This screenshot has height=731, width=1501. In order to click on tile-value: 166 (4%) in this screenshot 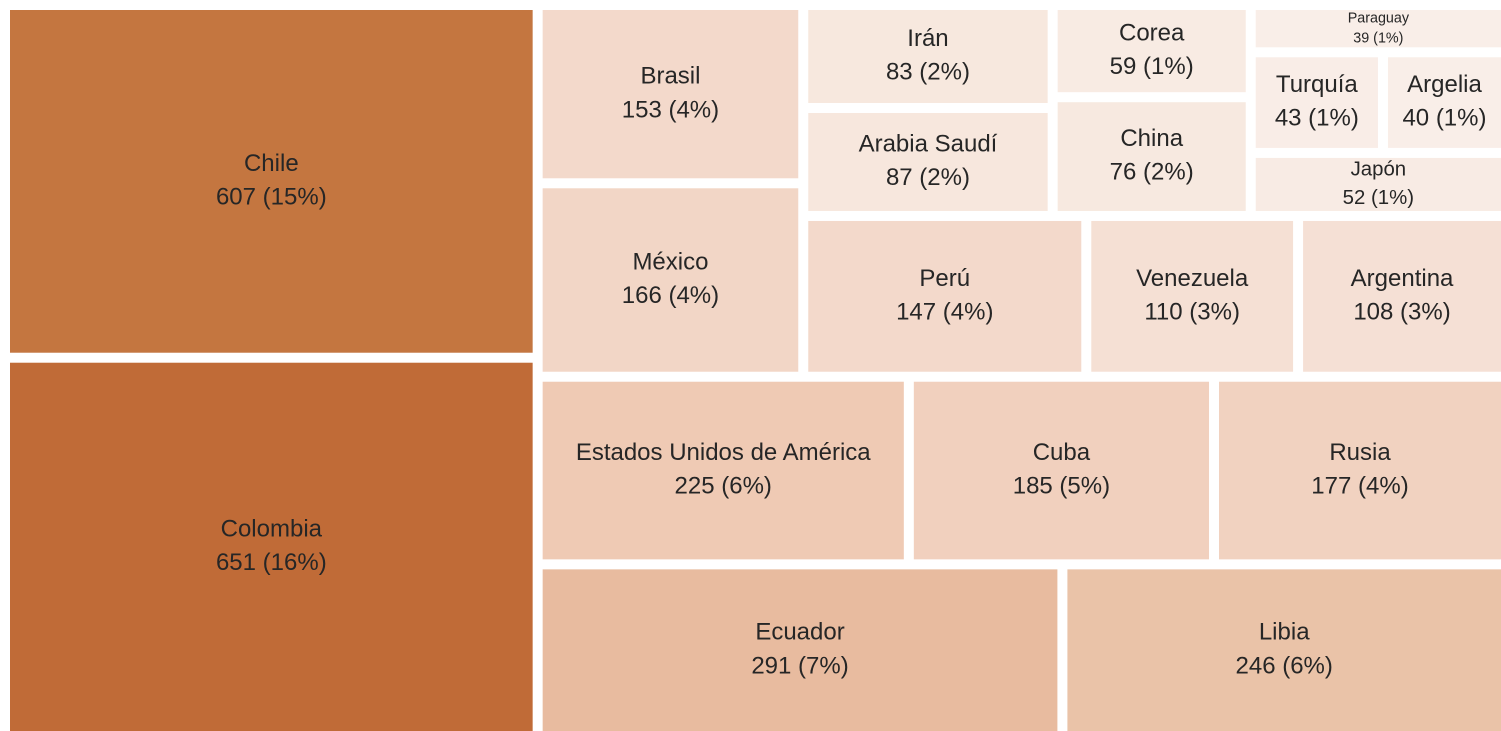, I will do `click(670, 295)`.